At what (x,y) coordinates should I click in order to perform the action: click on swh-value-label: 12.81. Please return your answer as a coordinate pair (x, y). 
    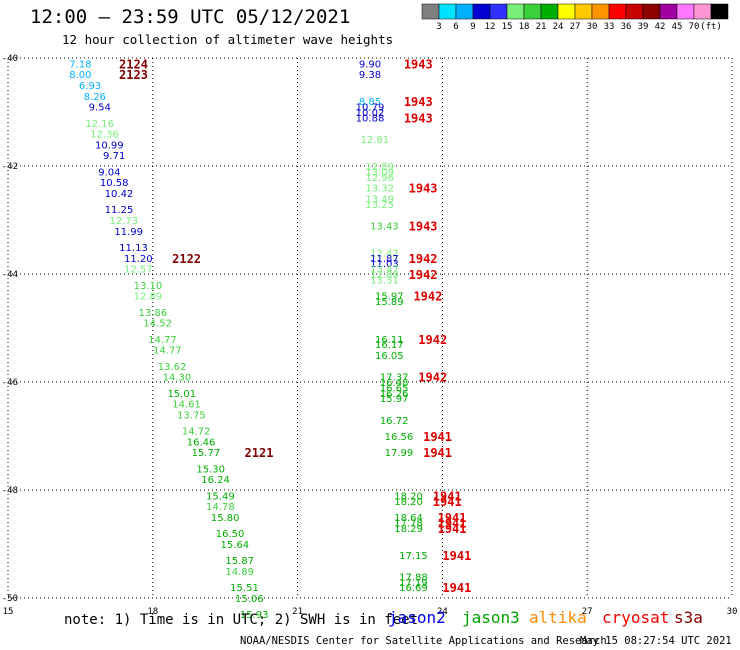
    Looking at the image, I should click on (375, 140).